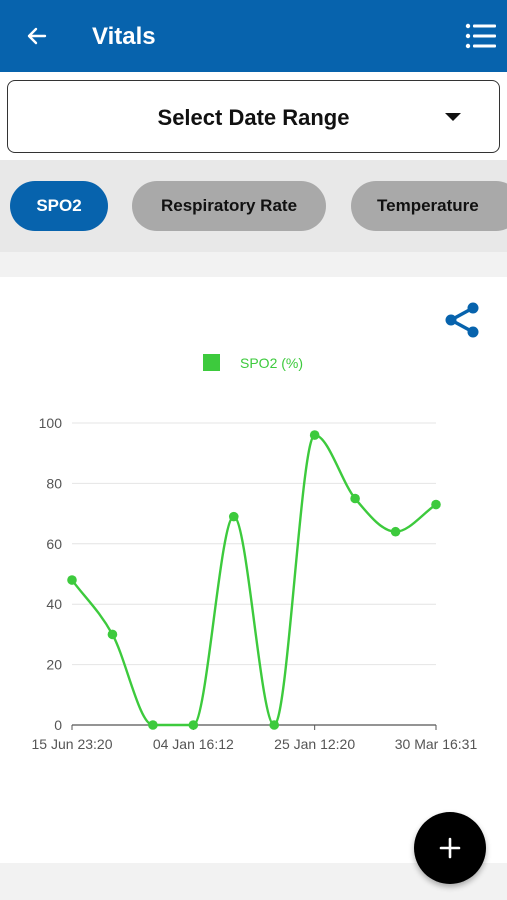 This screenshot has width=507, height=900. I want to click on back-button, so click(36, 36).